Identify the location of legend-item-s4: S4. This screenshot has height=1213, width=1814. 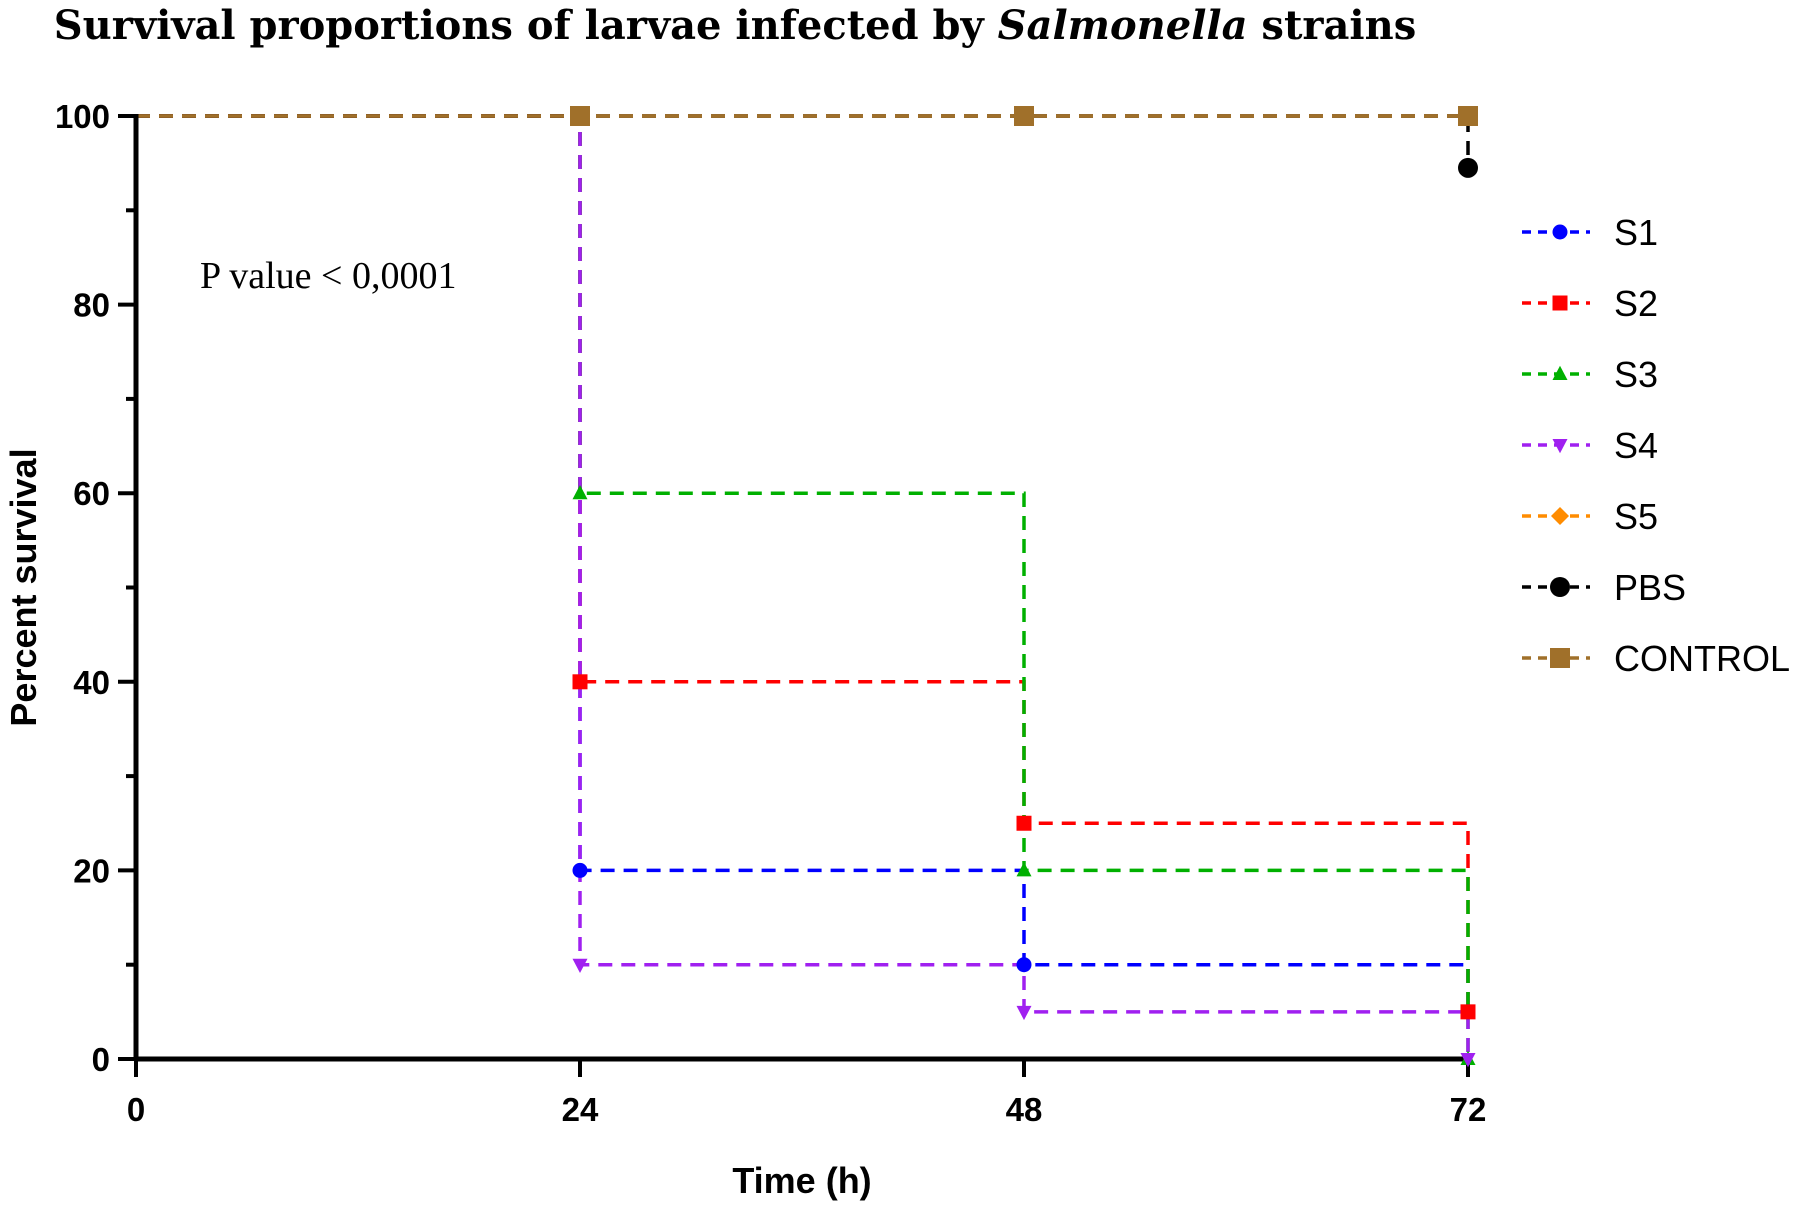
(1590, 445).